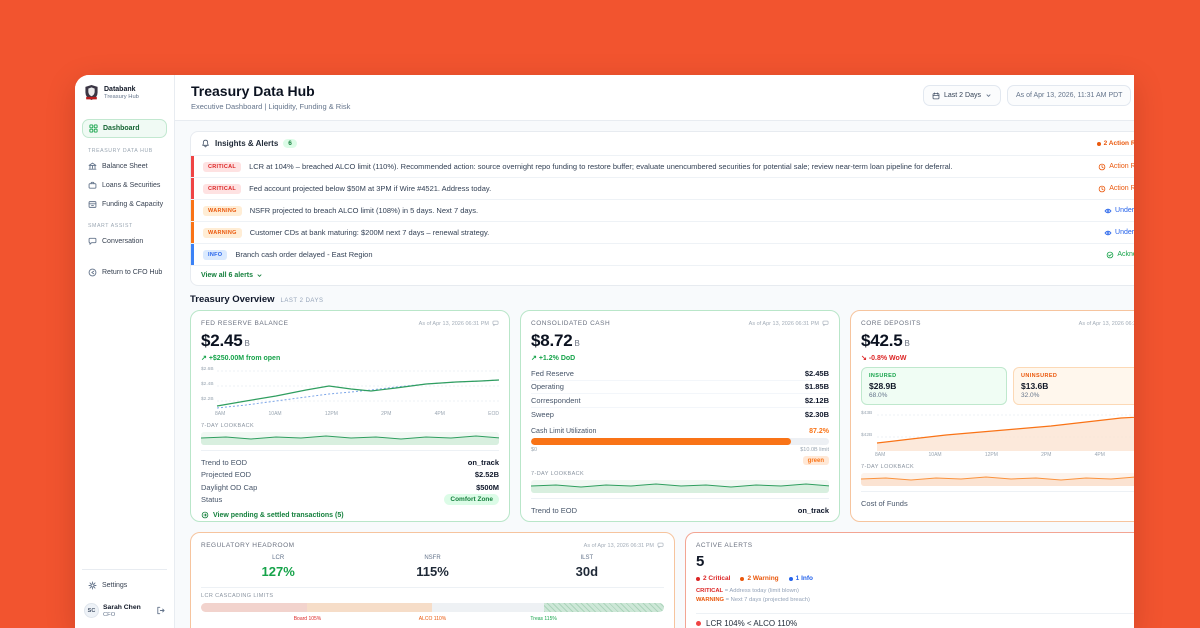  Describe the element at coordinates (1108, 232) in the screenshot. I see `eye-icon` at that location.